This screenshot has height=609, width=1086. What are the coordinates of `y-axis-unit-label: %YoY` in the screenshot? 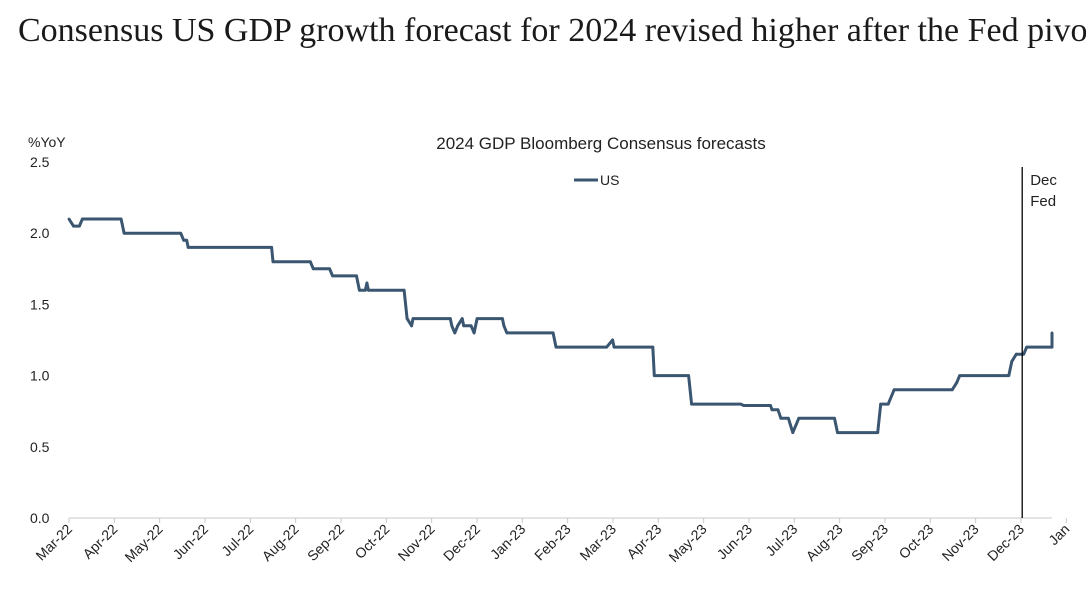 It's located at (47, 142).